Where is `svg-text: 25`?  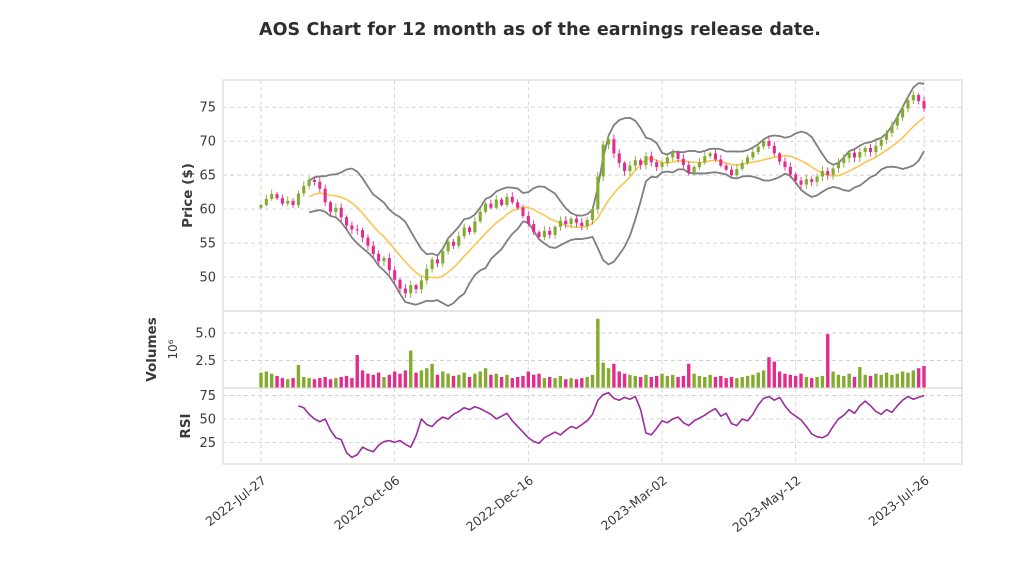
svg-text: 25 is located at coordinates (207, 443).